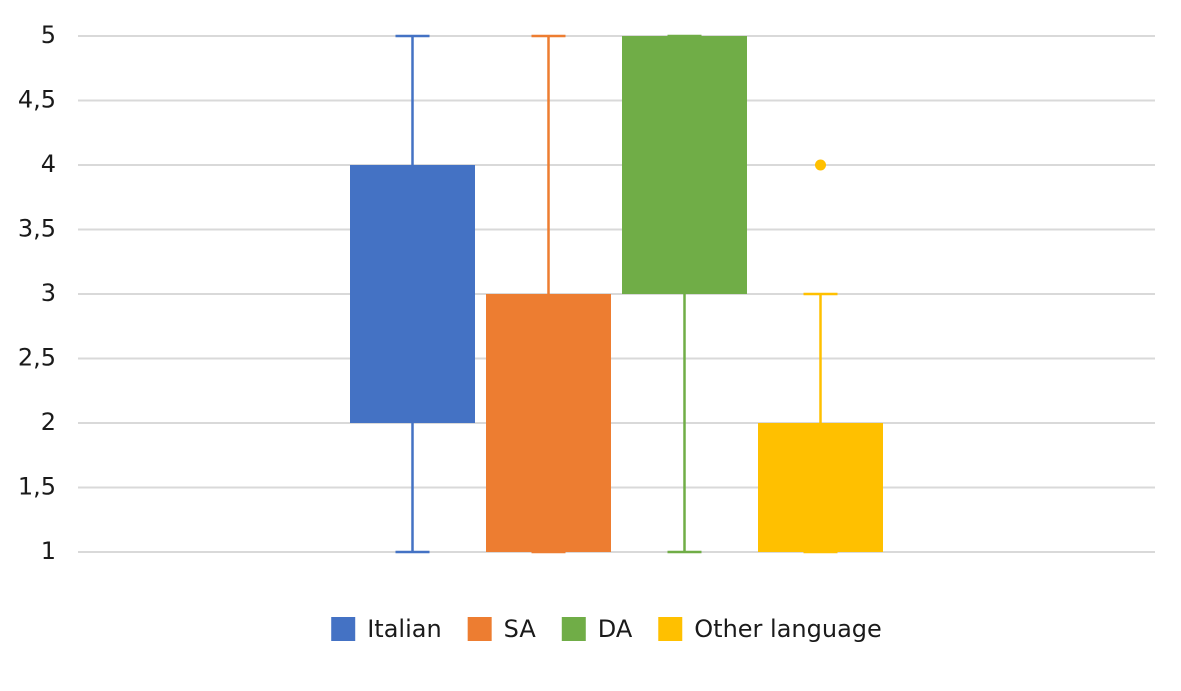  Describe the element at coordinates (48, 35) in the screenshot. I see `y-tick-label: 5` at that location.